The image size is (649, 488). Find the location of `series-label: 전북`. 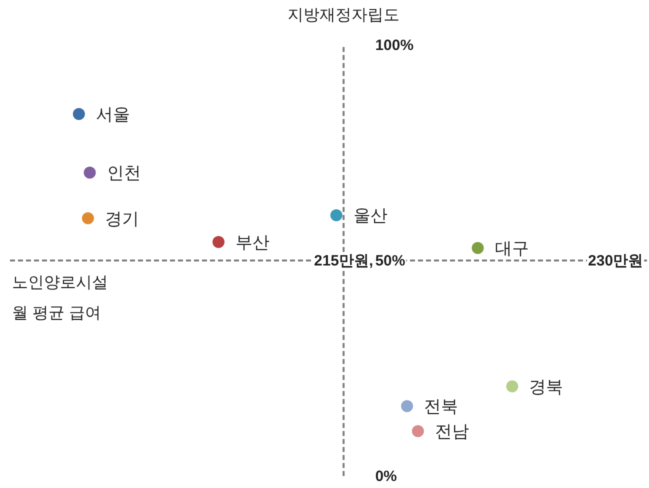

series-label: 전북 is located at coordinates (441, 406).